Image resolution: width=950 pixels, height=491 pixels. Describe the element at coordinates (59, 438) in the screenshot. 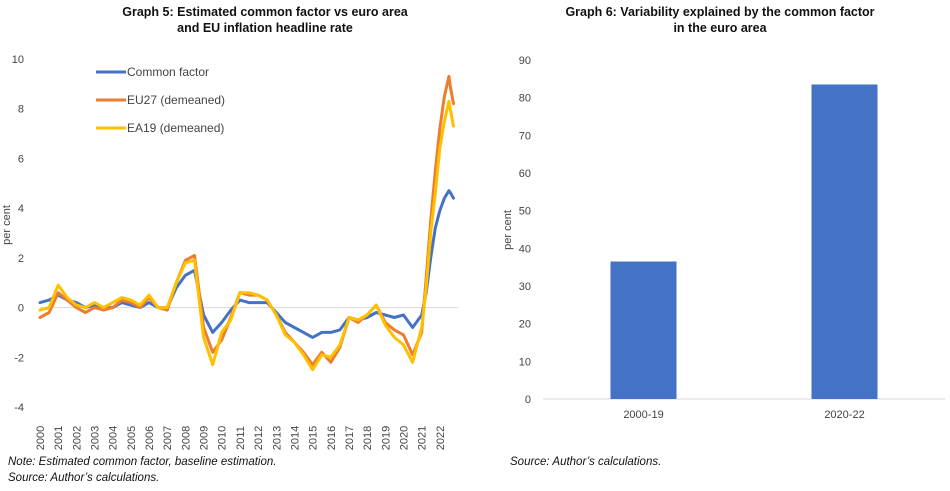

I see `graph5-x-tick-label: 2001` at that location.